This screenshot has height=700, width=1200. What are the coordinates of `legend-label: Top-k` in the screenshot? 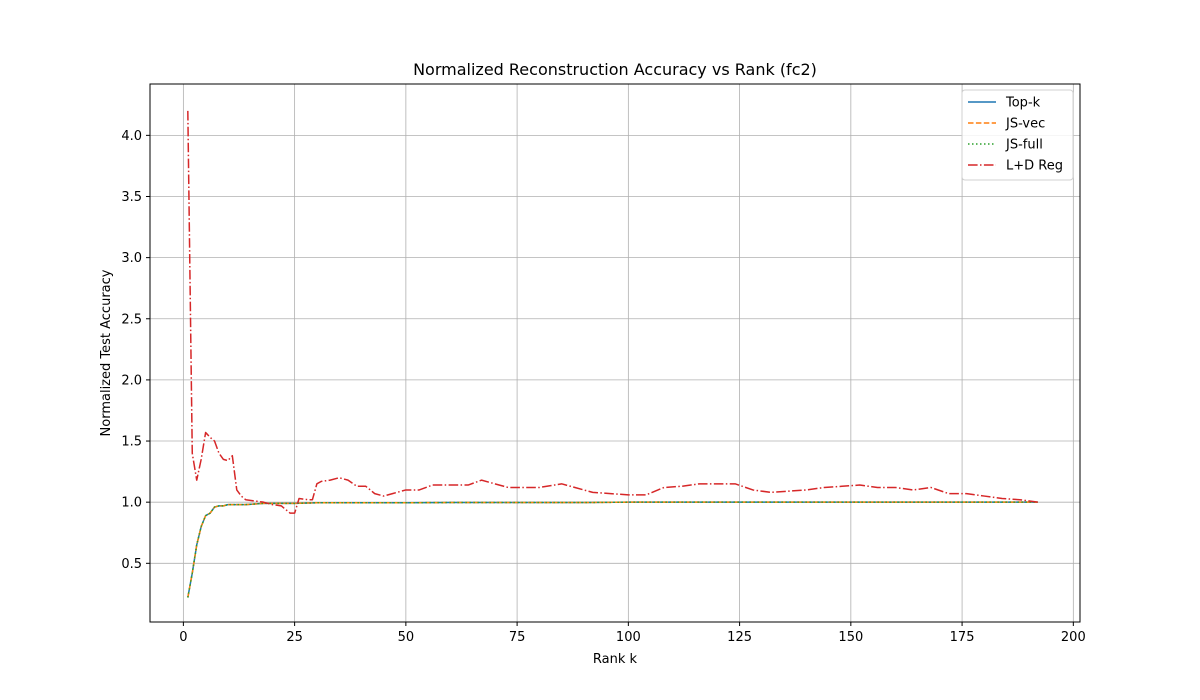 It's located at (1023, 103).